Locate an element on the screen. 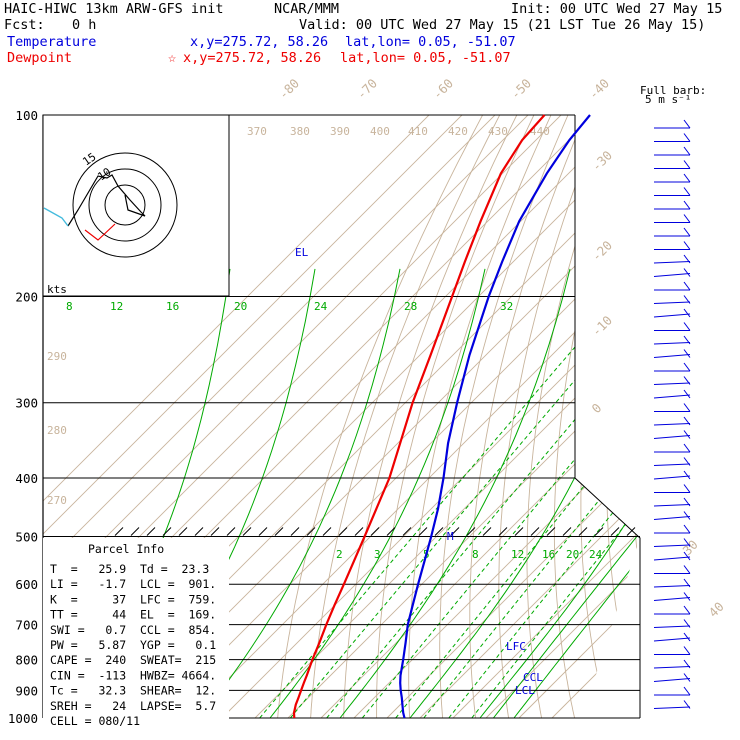 The height and width of the screenshot is (740, 740). pressure-tick-label: 1000 is located at coordinates (23, 718).